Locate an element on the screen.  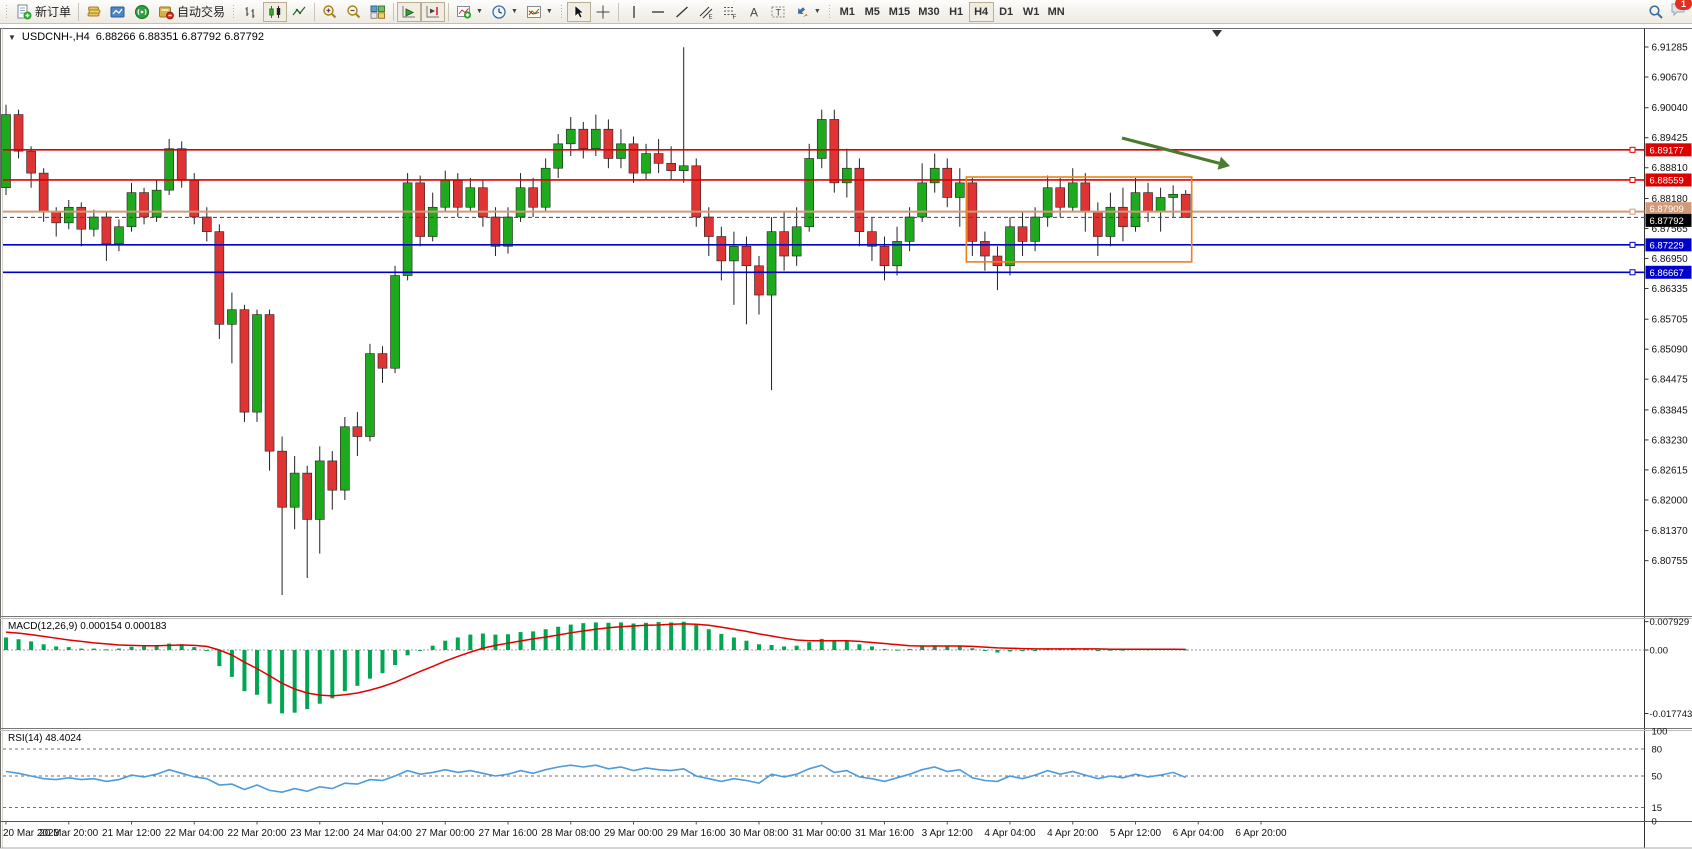
charts-window-button is located at coordinates (118, 12).